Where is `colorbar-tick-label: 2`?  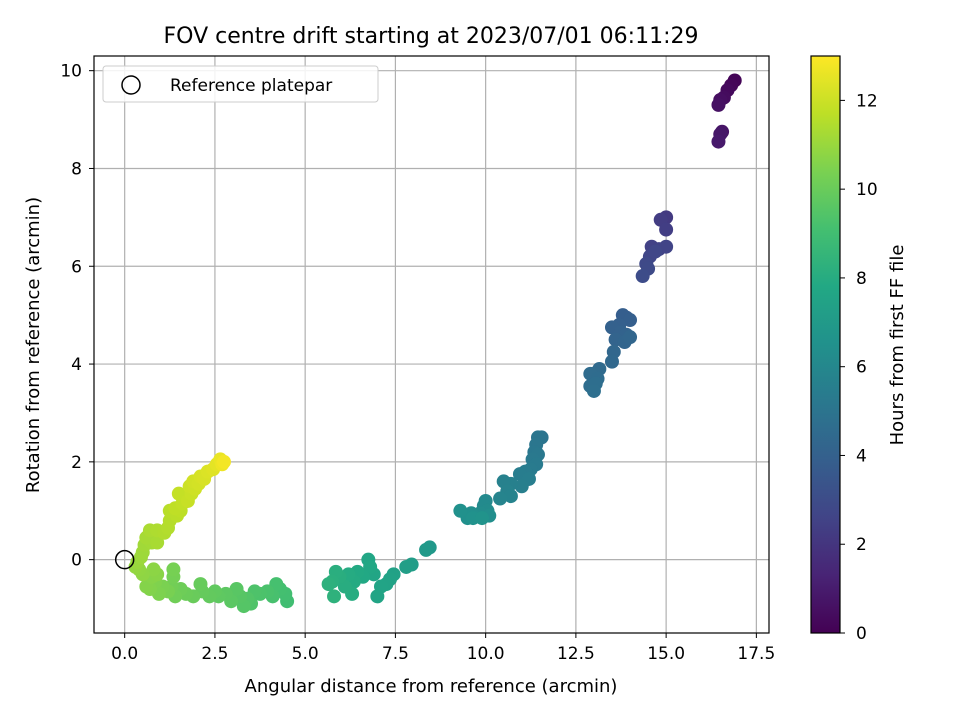
colorbar-tick-label: 2 is located at coordinates (861, 545).